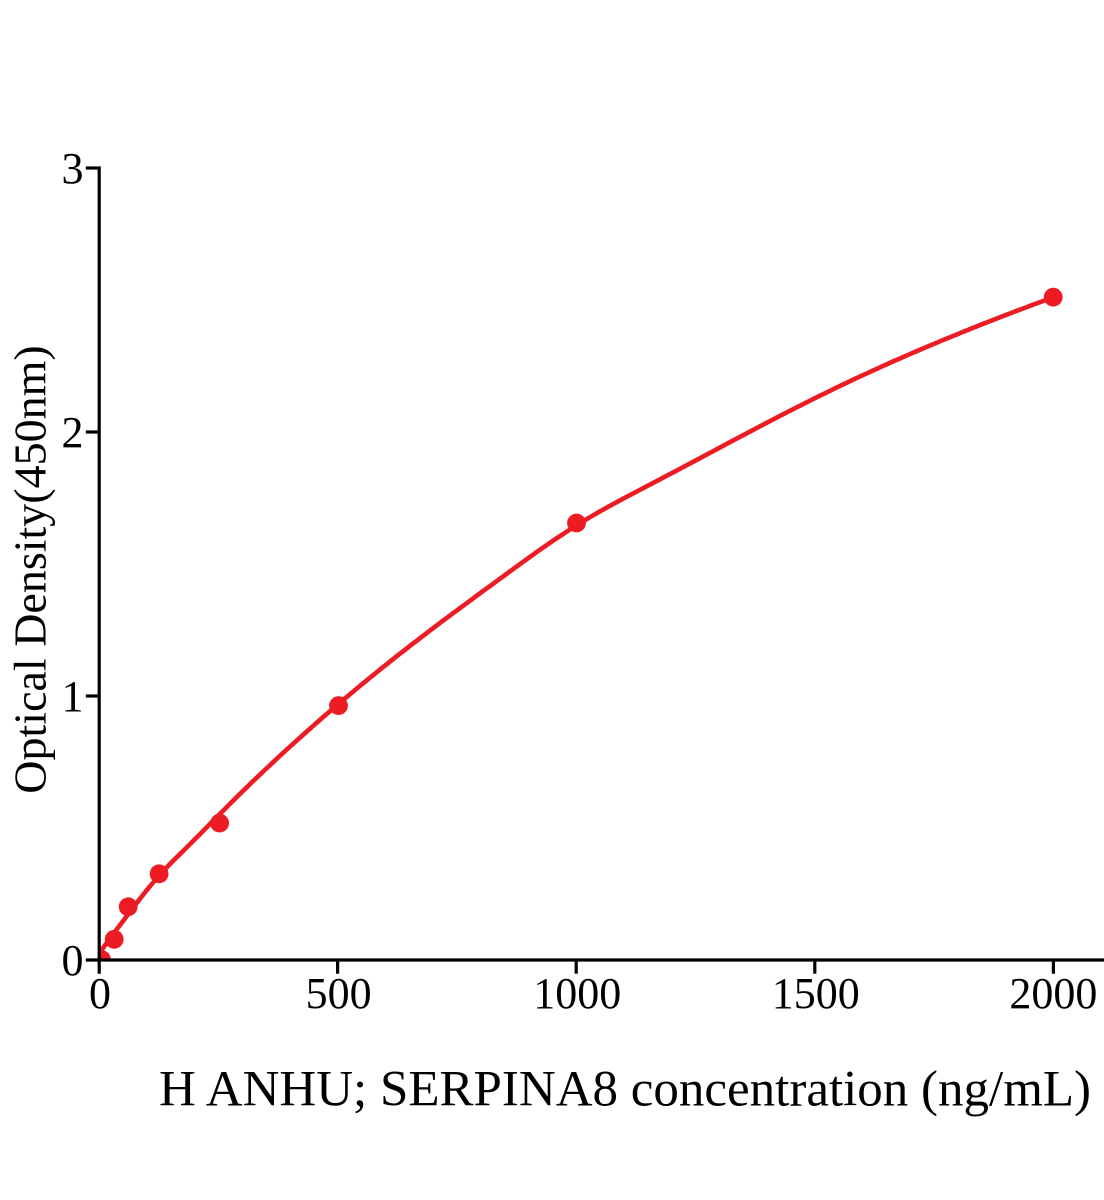  Describe the element at coordinates (577, 993) in the screenshot. I see `svg-text: 1000` at that location.